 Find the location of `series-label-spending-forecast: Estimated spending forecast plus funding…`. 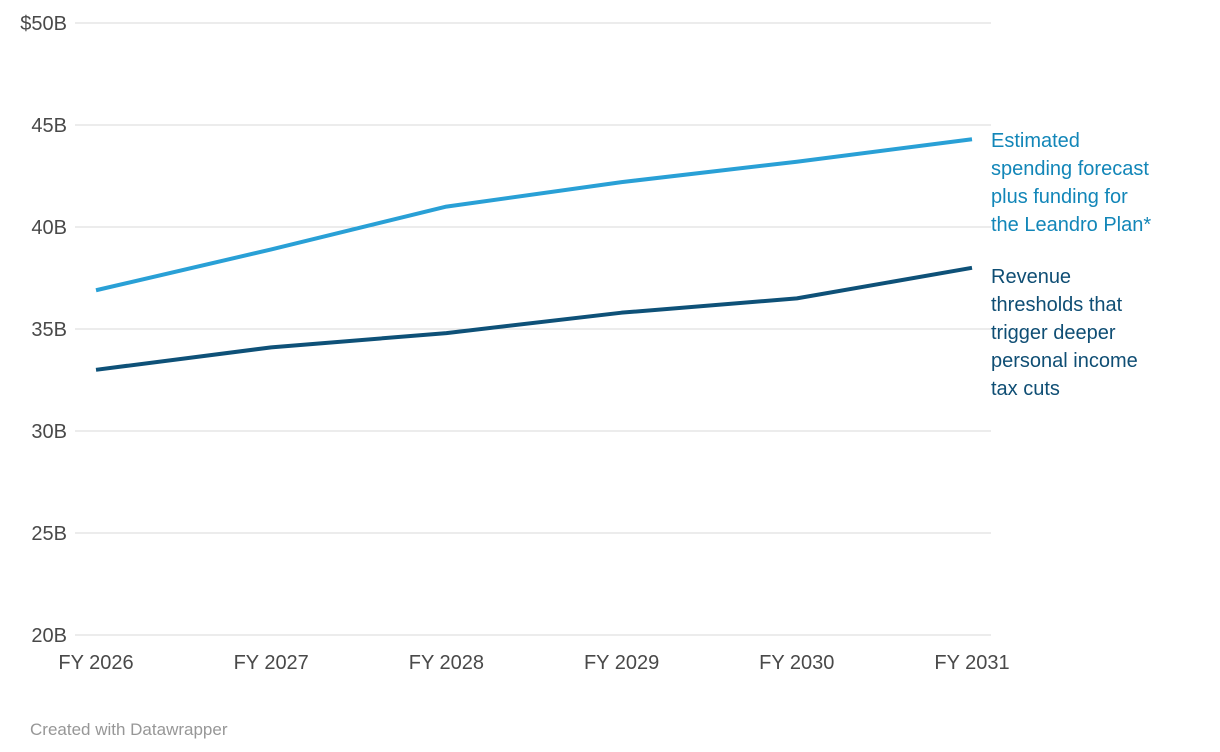

series-label-spending-forecast: Estimated spending forecast plus funding… is located at coordinates (1071, 183).